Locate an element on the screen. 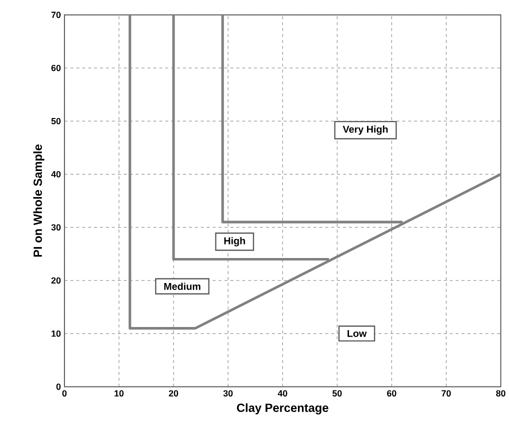 The image size is (509, 446). x-tick-label: 0 is located at coordinates (64, 393).